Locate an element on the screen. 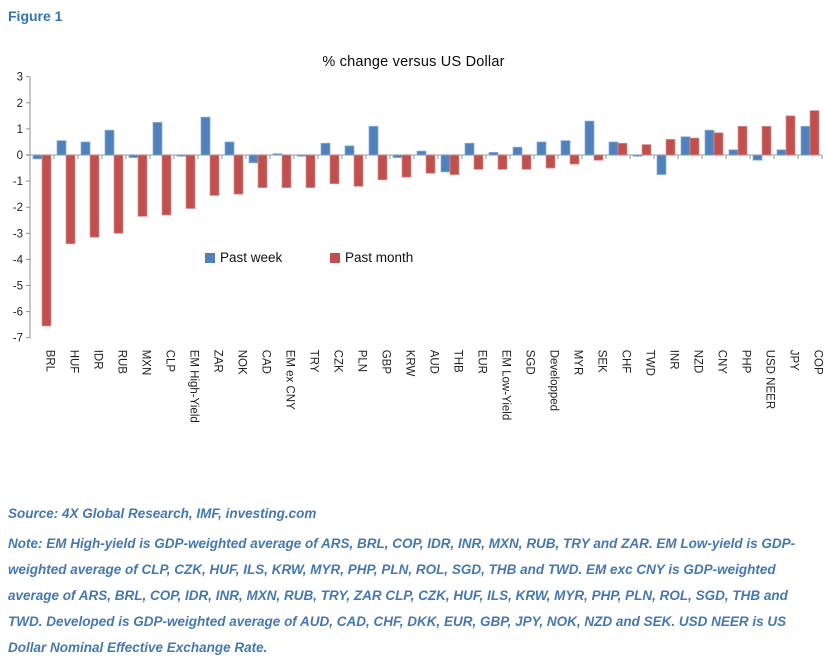  bar-past-week-huf is located at coordinates (61, 148).